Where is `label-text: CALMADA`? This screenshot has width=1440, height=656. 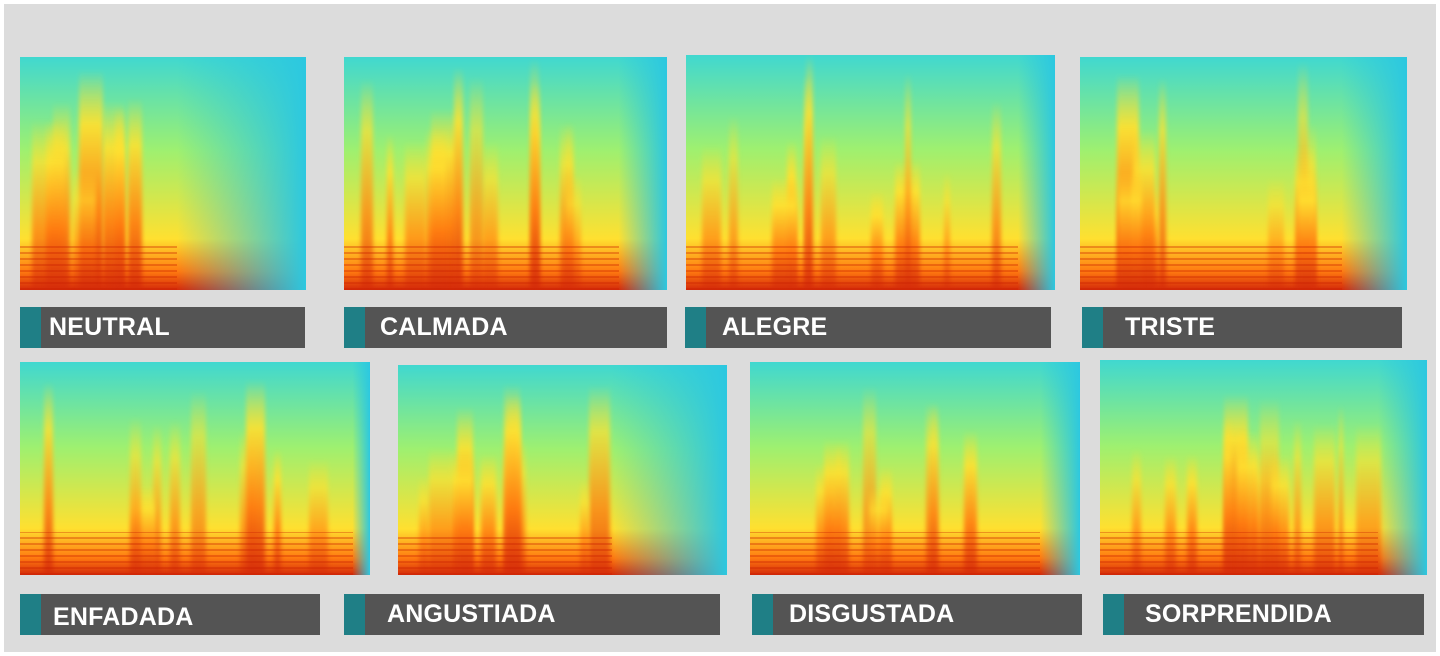
label-text: CALMADA is located at coordinates (444, 327).